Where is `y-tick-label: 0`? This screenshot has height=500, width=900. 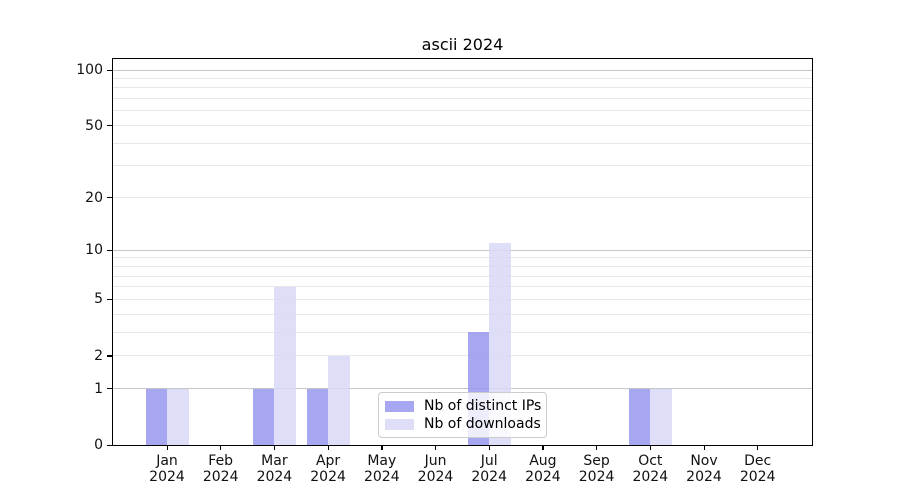 y-tick-label: 0 is located at coordinates (98, 445).